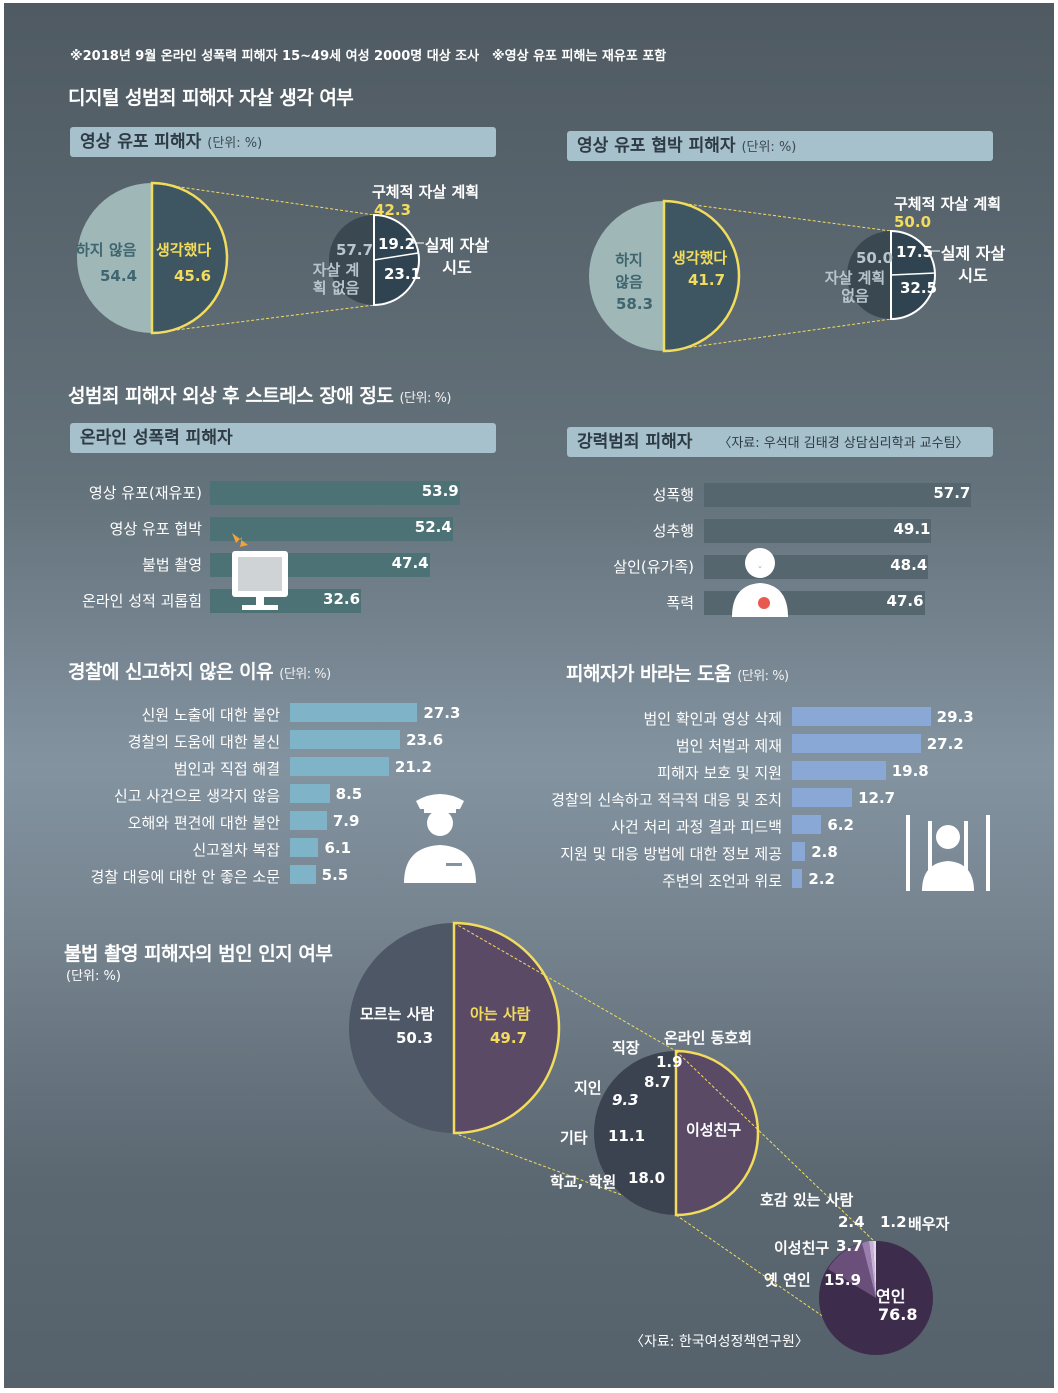  Describe the element at coordinates (769, 147) in the screenshot. I see `right-suicide-unit: (단위: %)` at that location.